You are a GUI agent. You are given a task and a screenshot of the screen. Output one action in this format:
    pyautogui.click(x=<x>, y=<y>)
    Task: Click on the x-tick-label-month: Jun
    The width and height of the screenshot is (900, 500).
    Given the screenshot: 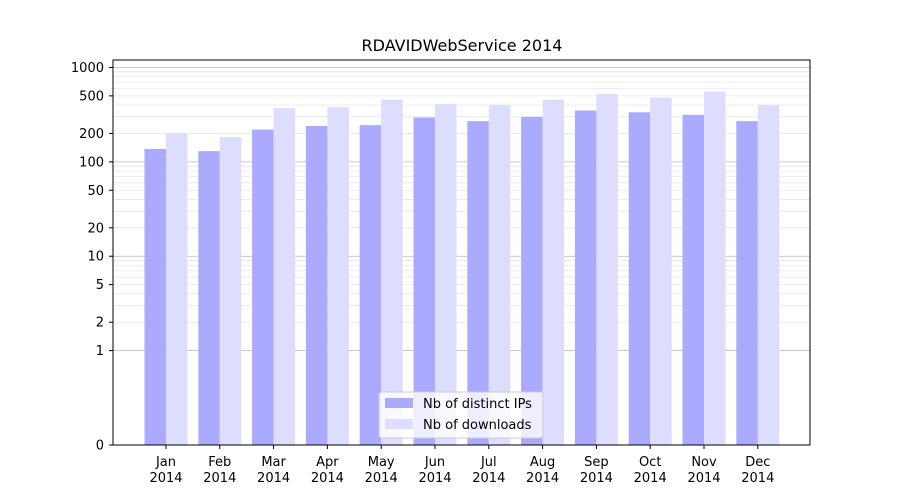 What is the action you would take?
    pyautogui.click(x=434, y=462)
    